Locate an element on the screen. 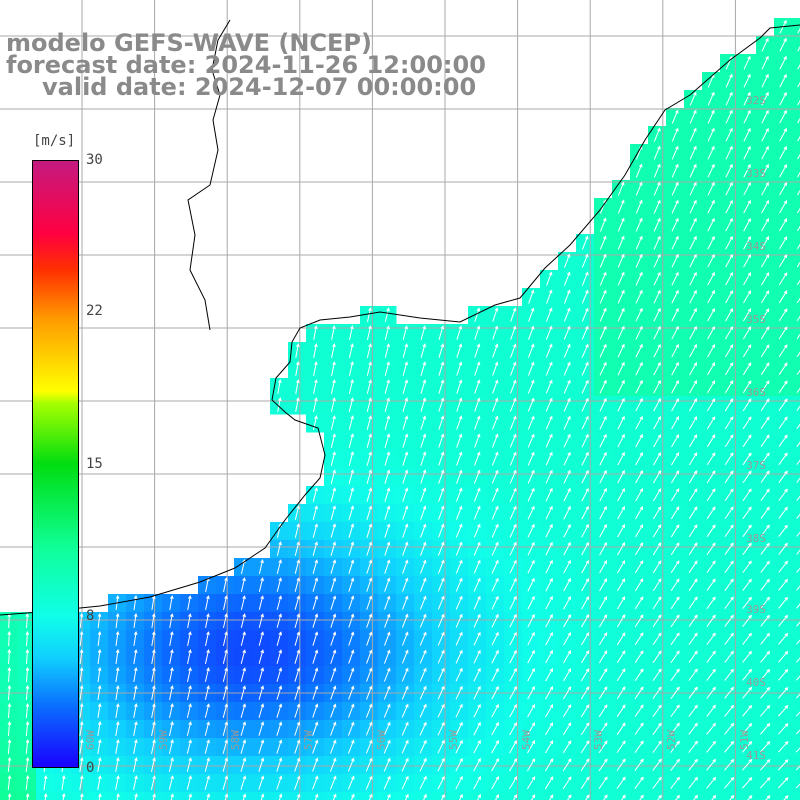 This screenshot has width=800, height=800. lon-label: 58W is located at coordinates (235, 740).